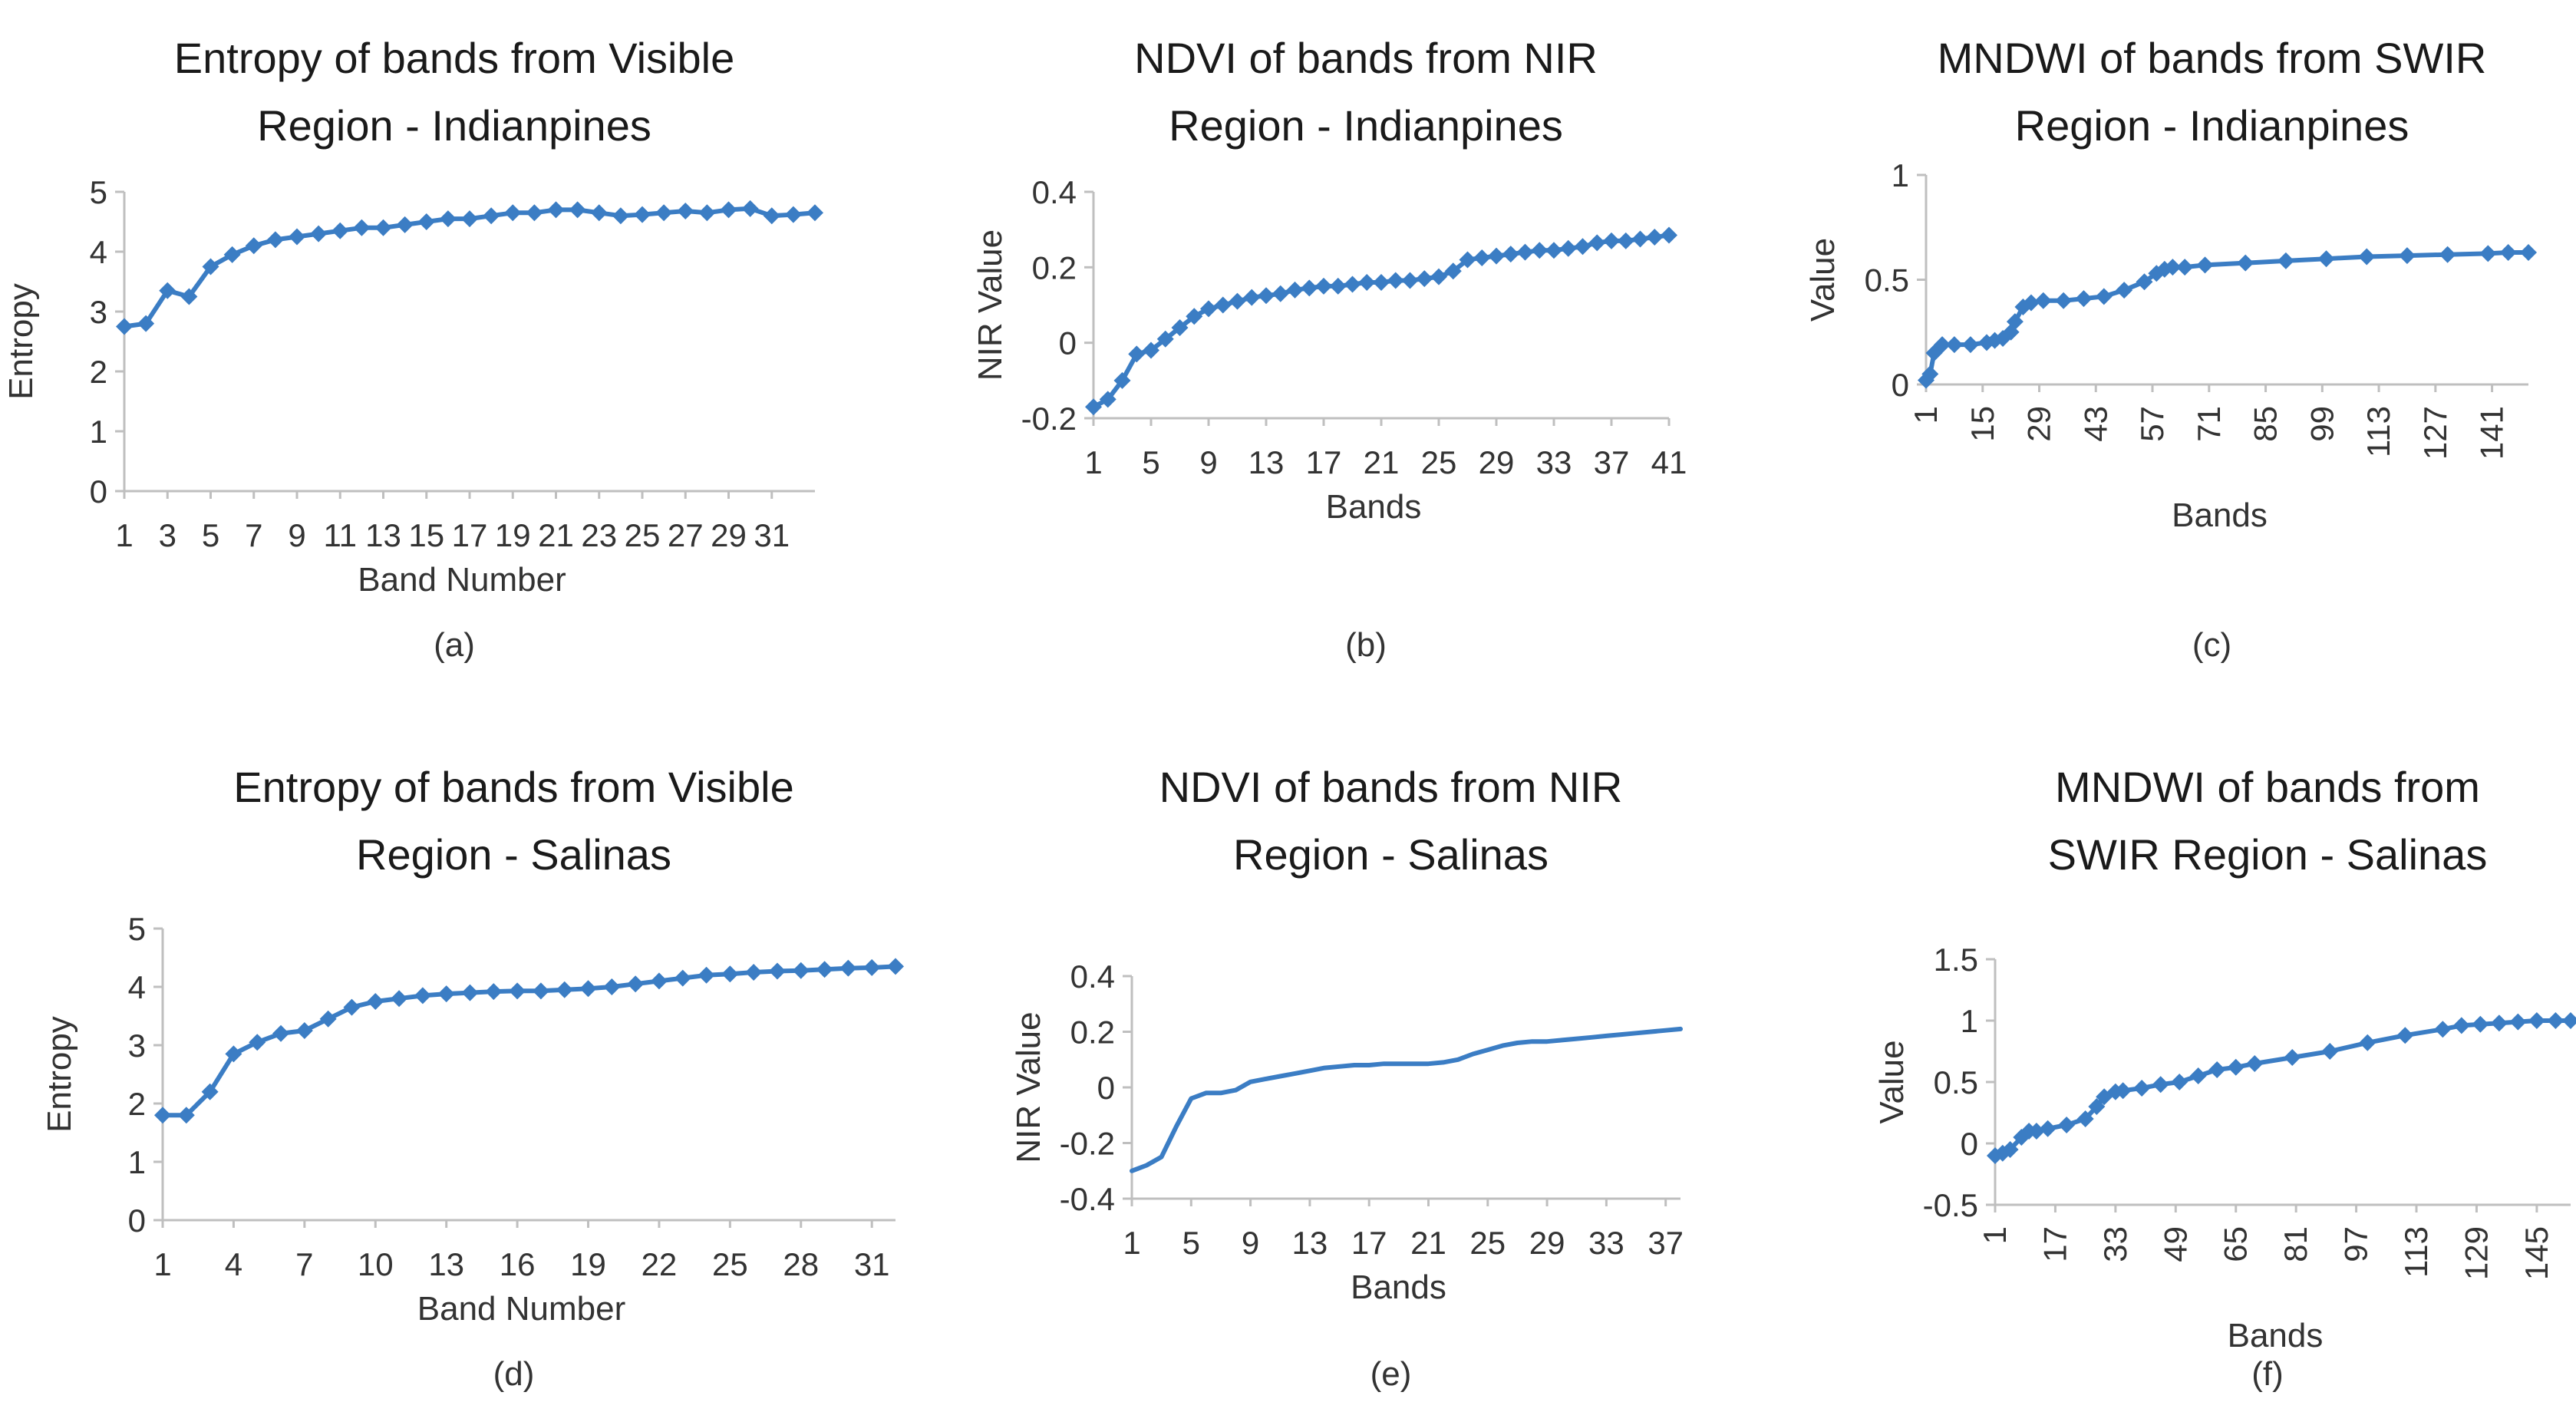 The image size is (2576, 1412). I want to click on y-tick-label: 2, so click(137, 1104).